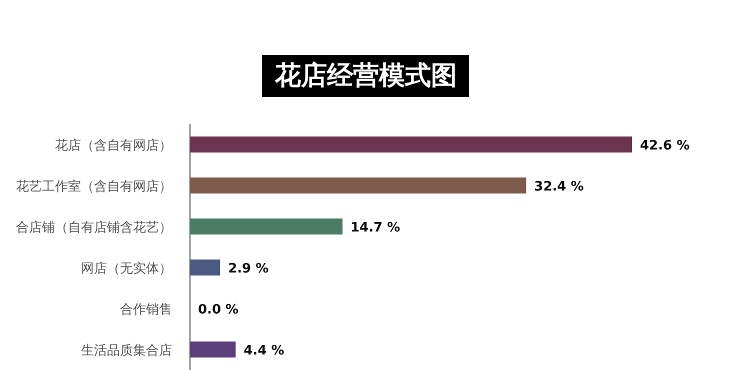  Describe the element at coordinates (218, 310) in the screenshot. I see `data-label: 0.0 %` at that location.